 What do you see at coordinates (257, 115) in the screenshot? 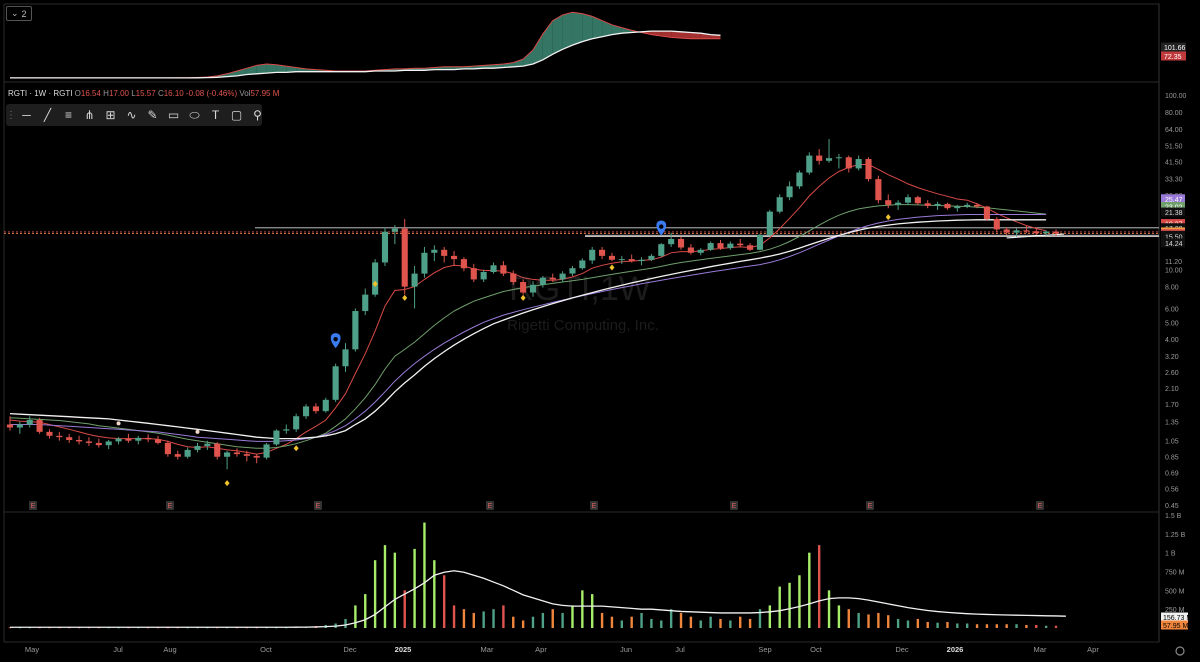
I see `pin-icon: ⚲` at bounding box center [257, 115].